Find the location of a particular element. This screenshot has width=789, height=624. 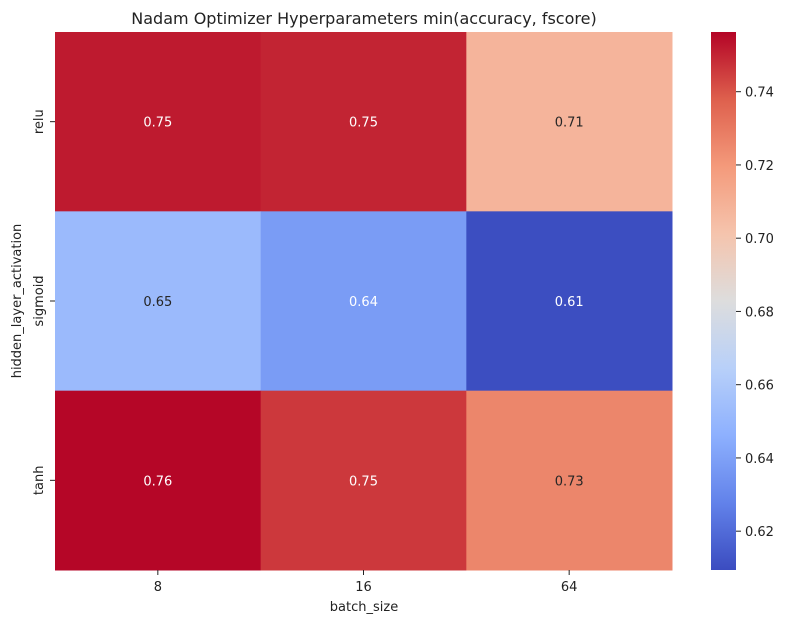

cell-value-label: 0.65 is located at coordinates (157, 302).